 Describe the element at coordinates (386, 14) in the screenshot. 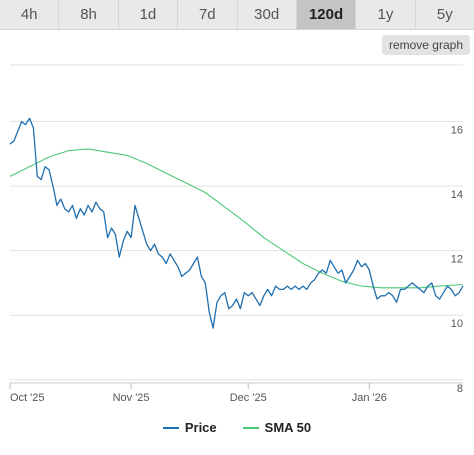

I see `tab-1y: 1y` at that location.